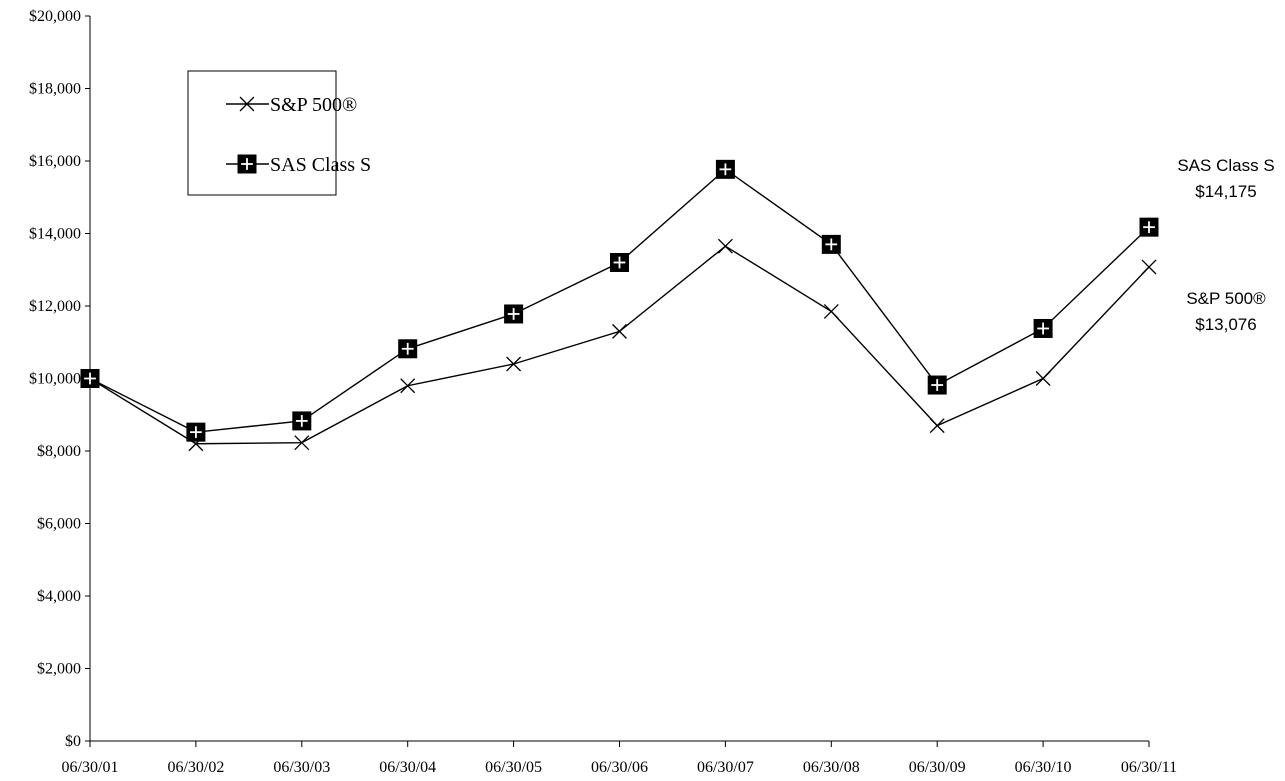  I want to click on legend-item-sp500, so click(247, 104).